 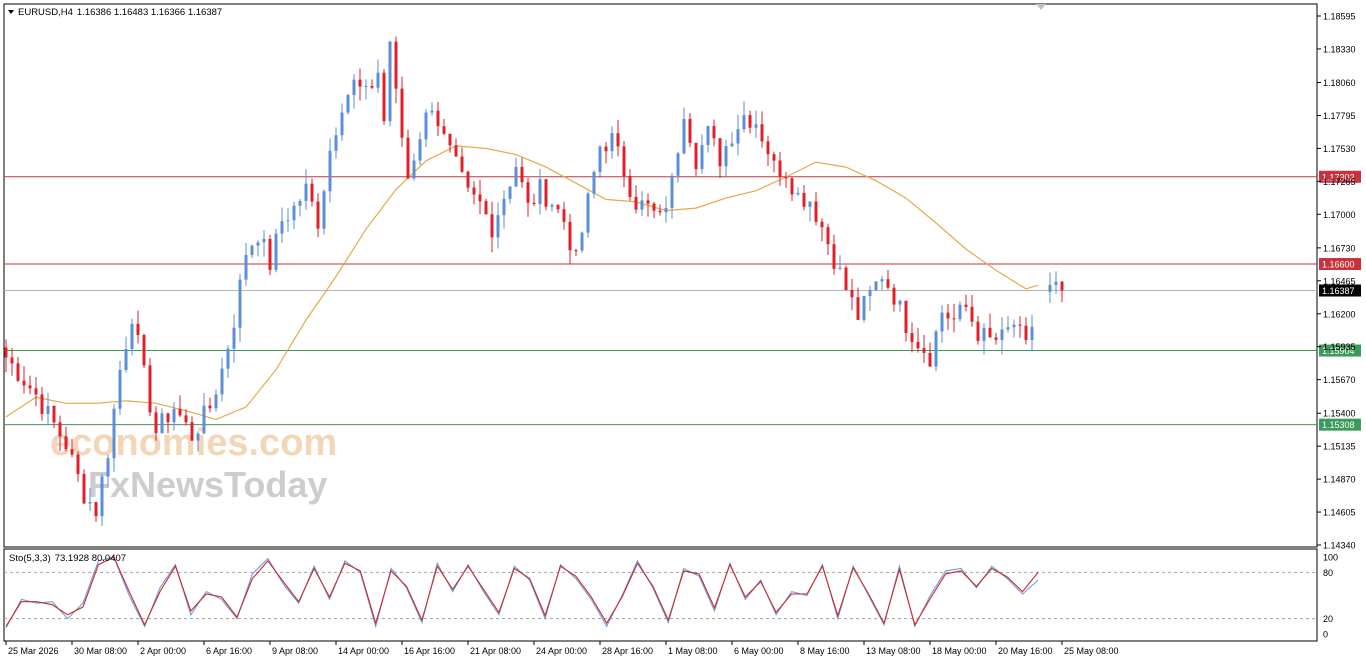 What do you see at coordinates (11, 12) in the screenshot?
I see `dropdown-triangle-icon` at bounding box center [11, 12].